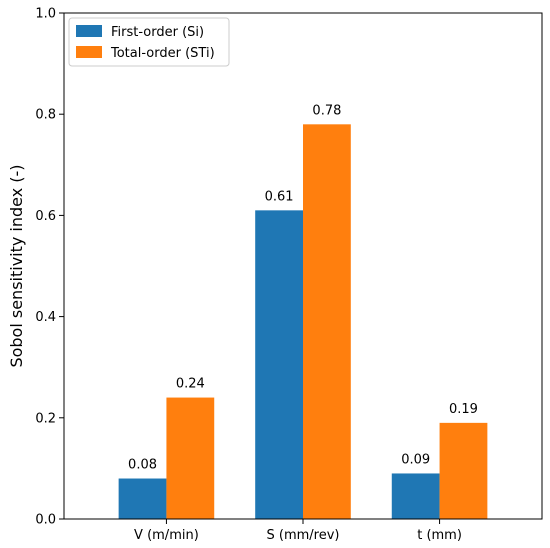  Describe the element at coordinates (45, 216) in the screenshot. I see `y-tick-label: 0.6` at that location.